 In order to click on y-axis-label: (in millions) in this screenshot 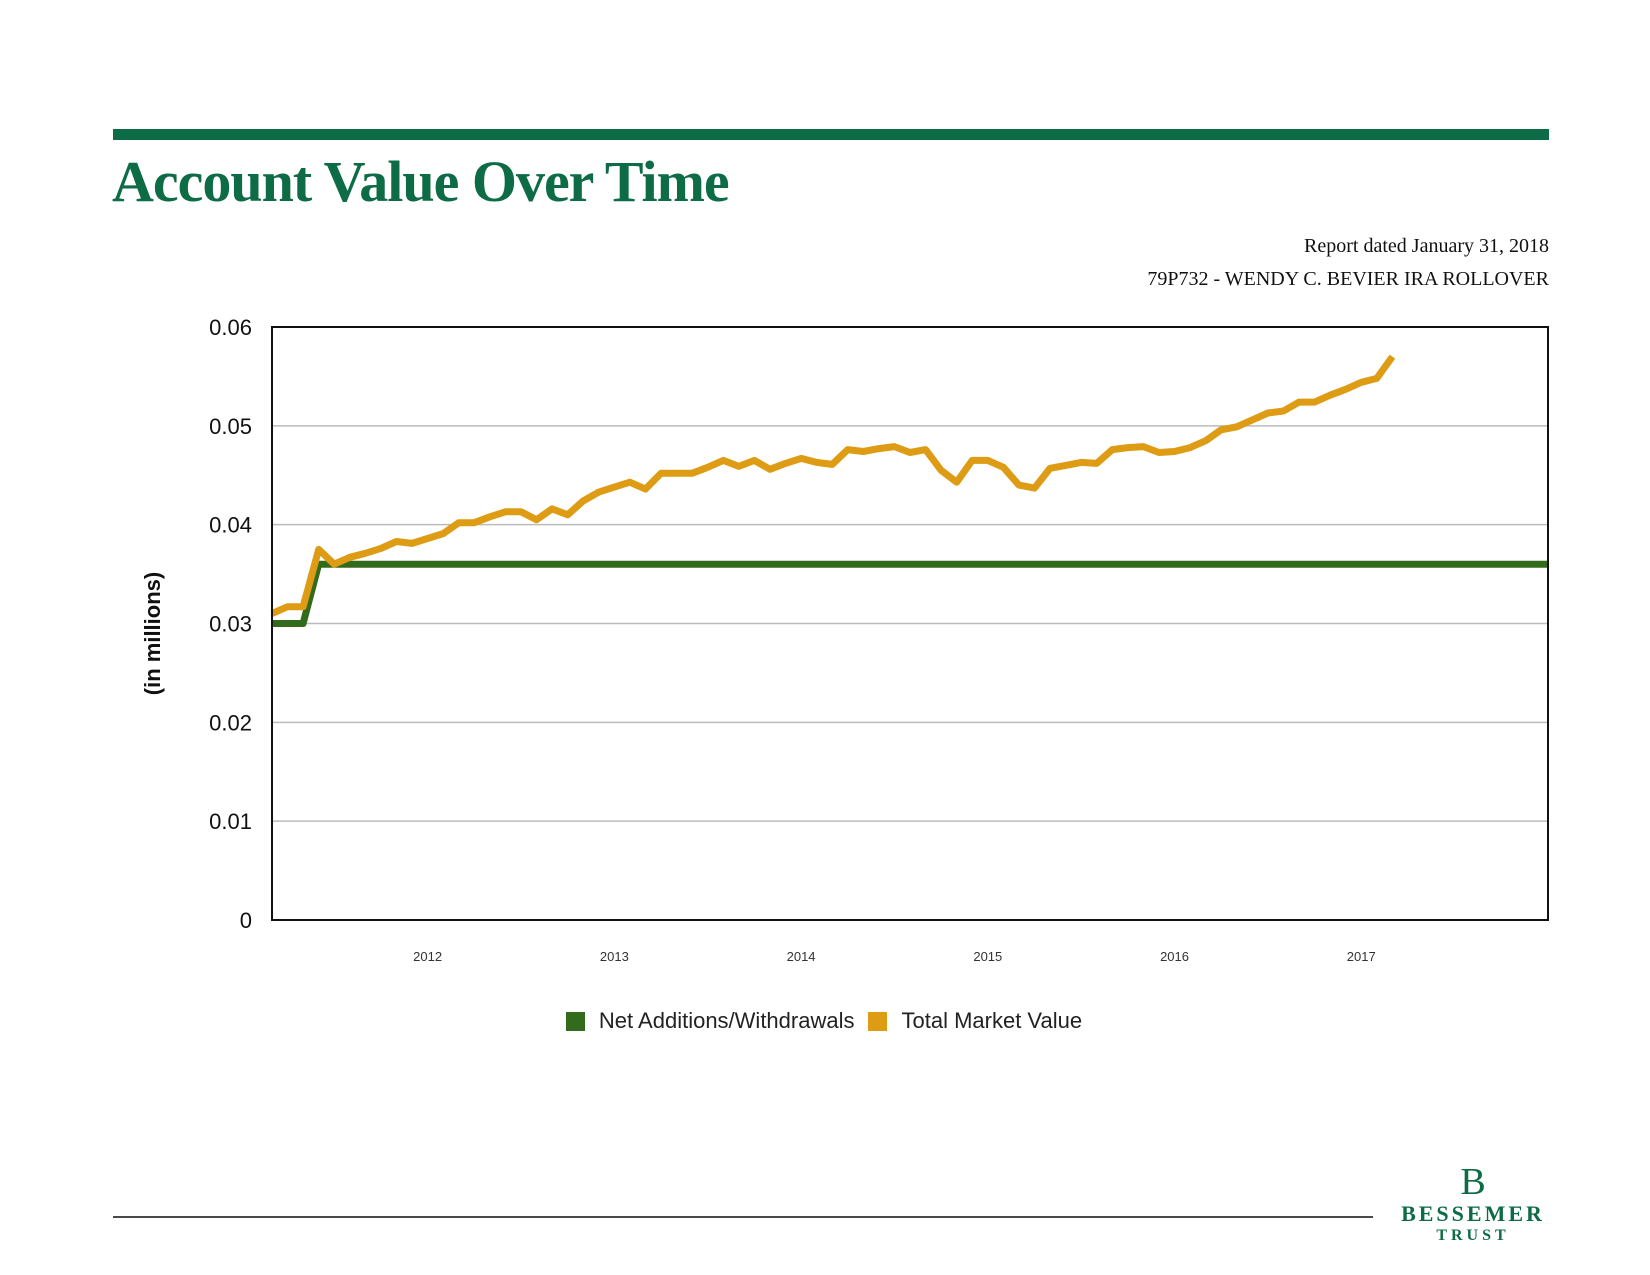, I will do `click(152, 633)`.